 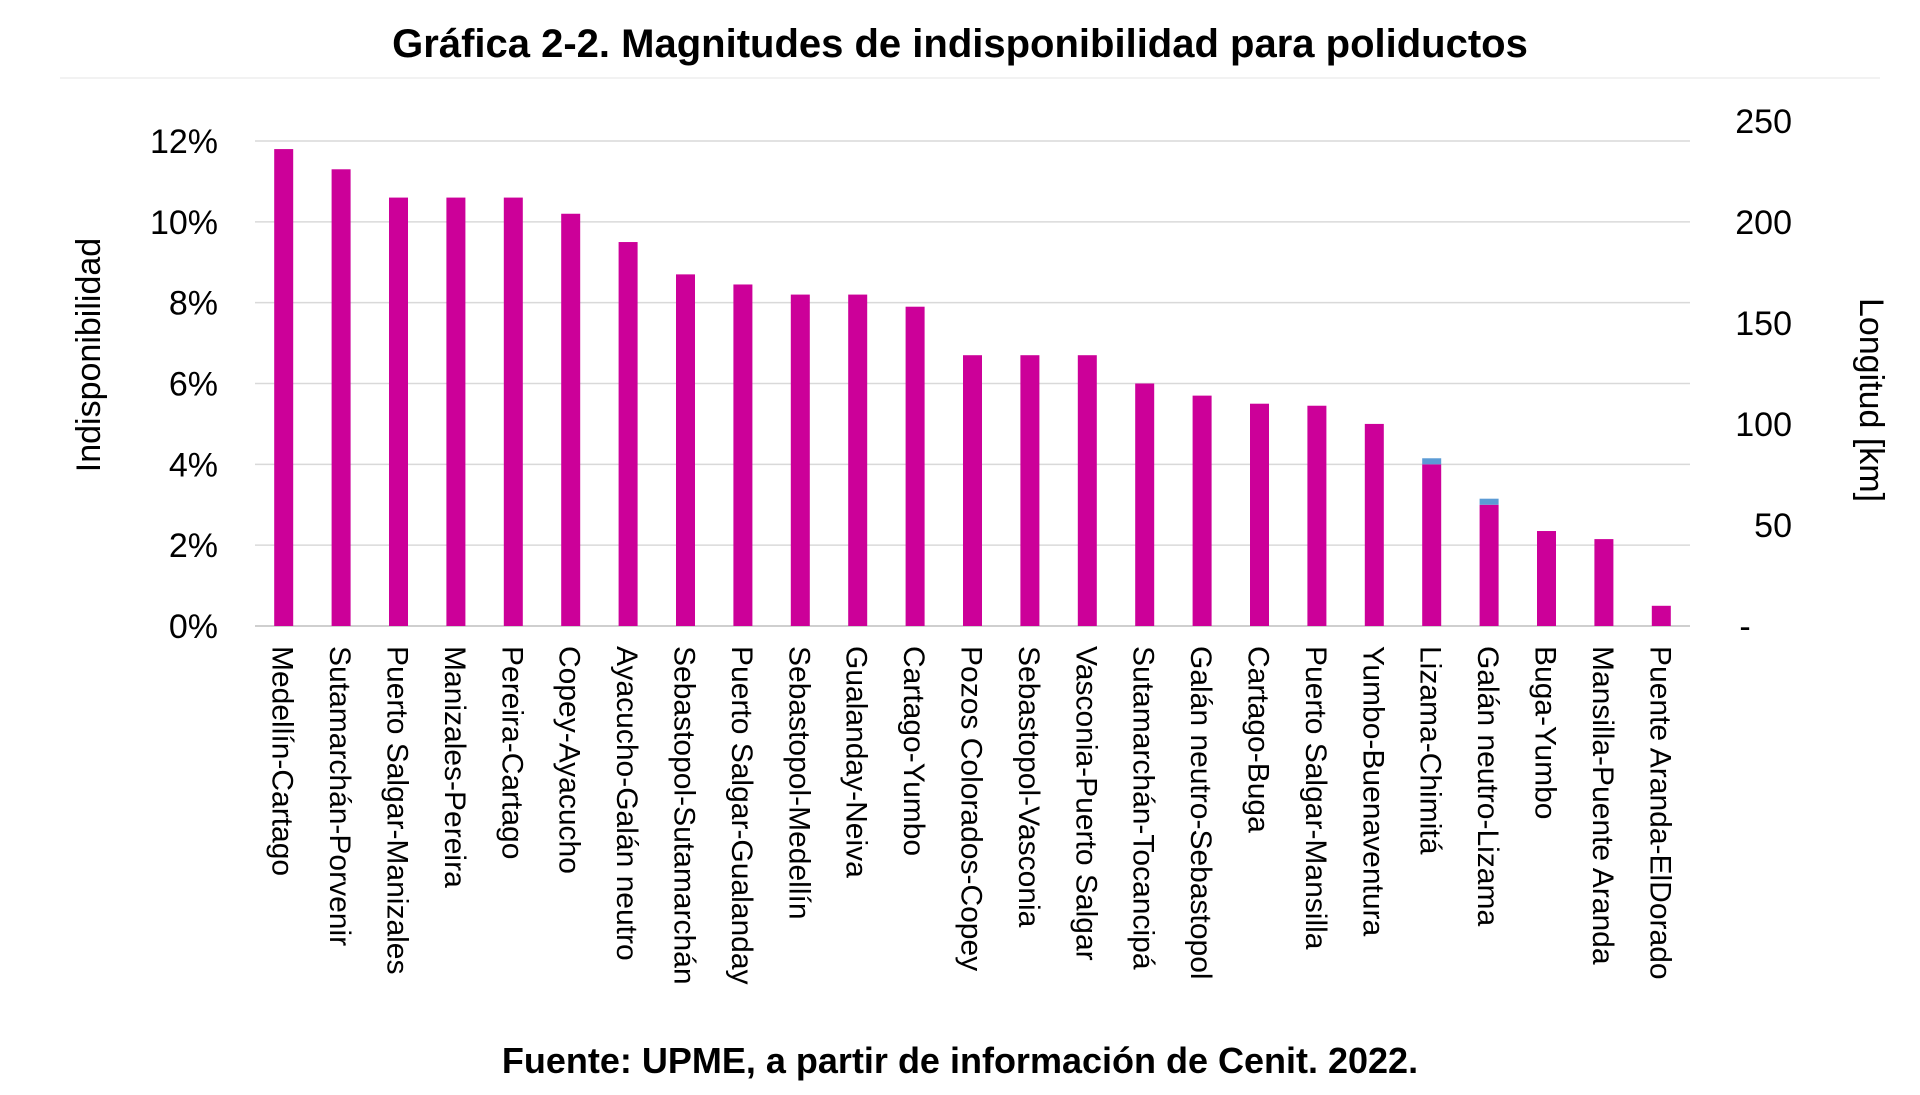 I want to click on x-tick-label: Copey-Ayacucho, so click(x=569, y=760).